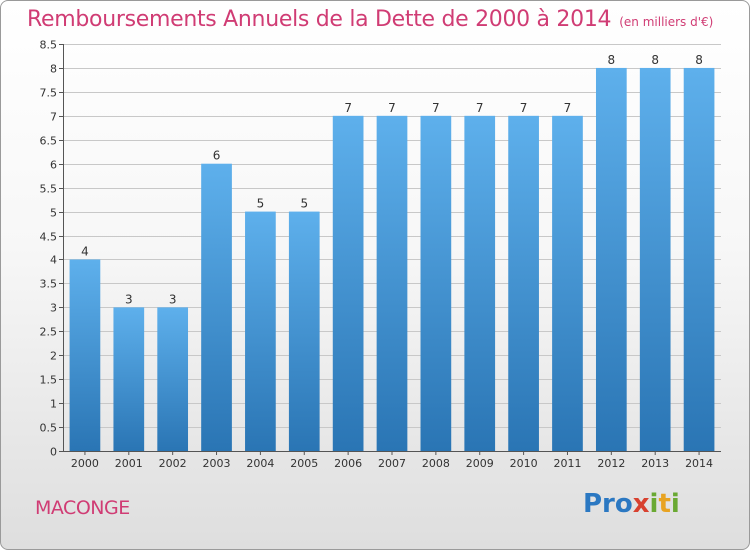  Describe the element at coordinates (260, 463) in the screenshot. I see `x-tick-label: 2004` at that location.